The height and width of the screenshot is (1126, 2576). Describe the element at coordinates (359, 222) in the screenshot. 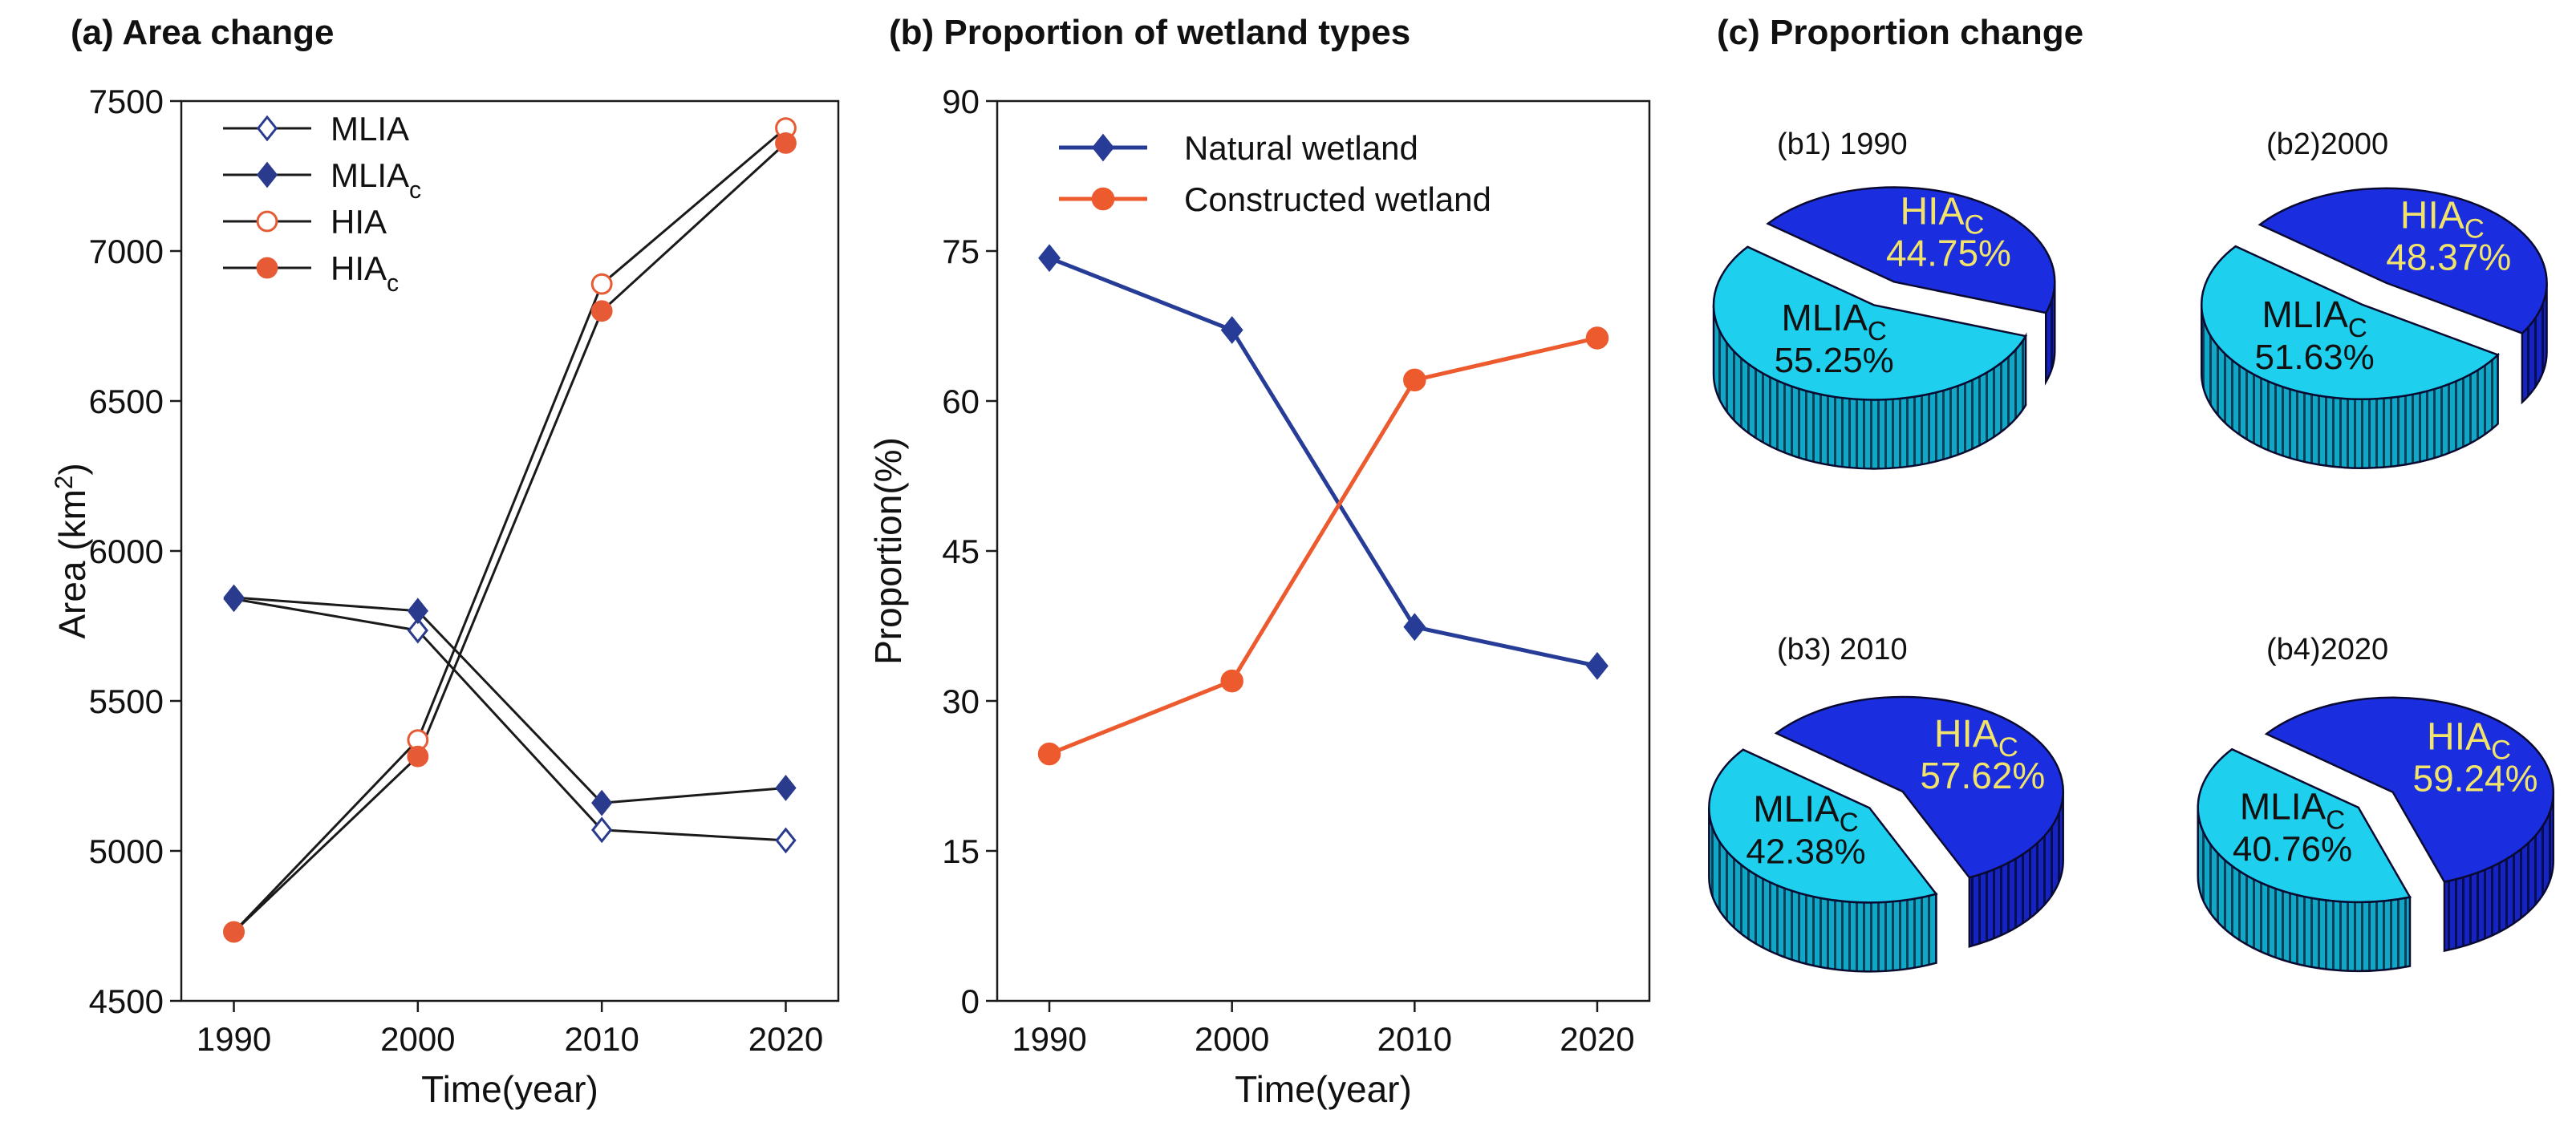

I see `legend-label: HIA` at that location.